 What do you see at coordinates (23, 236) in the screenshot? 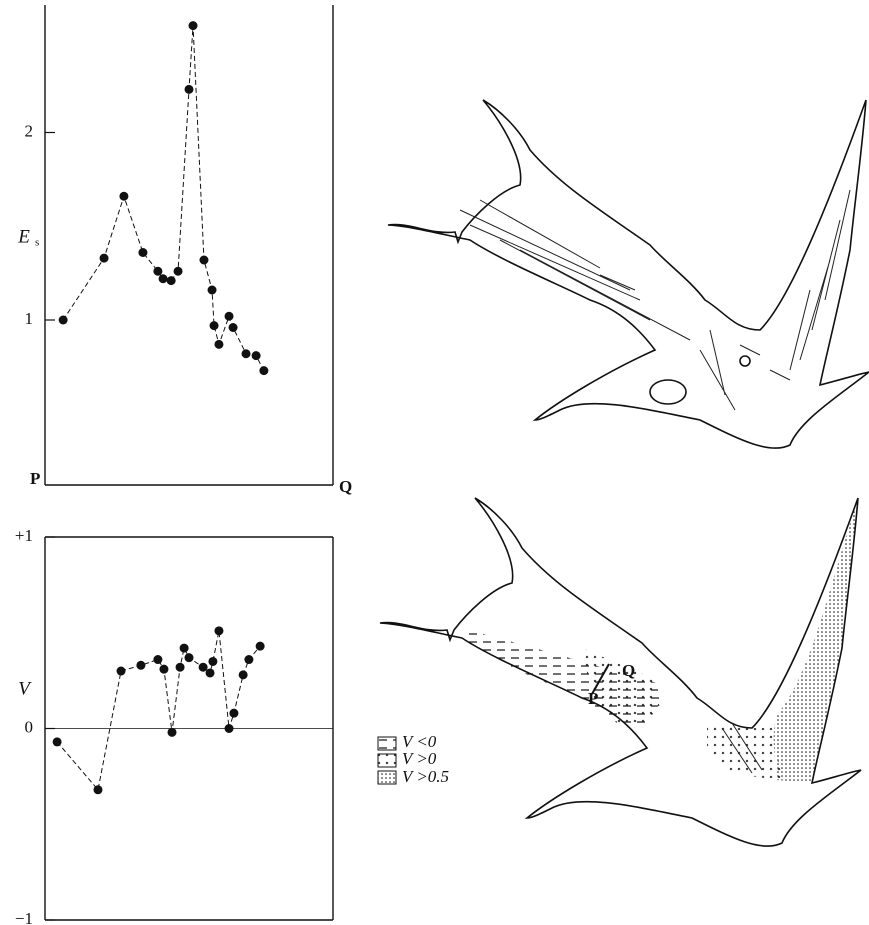
I see `y-axis-label: E` at bounding box center [23, 236].